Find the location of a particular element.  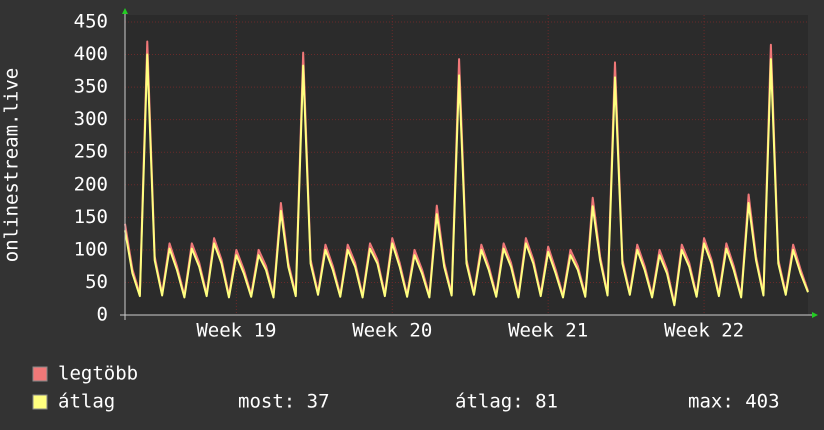

x-tick-label: Week 22 is located at coordinates (704, 331).